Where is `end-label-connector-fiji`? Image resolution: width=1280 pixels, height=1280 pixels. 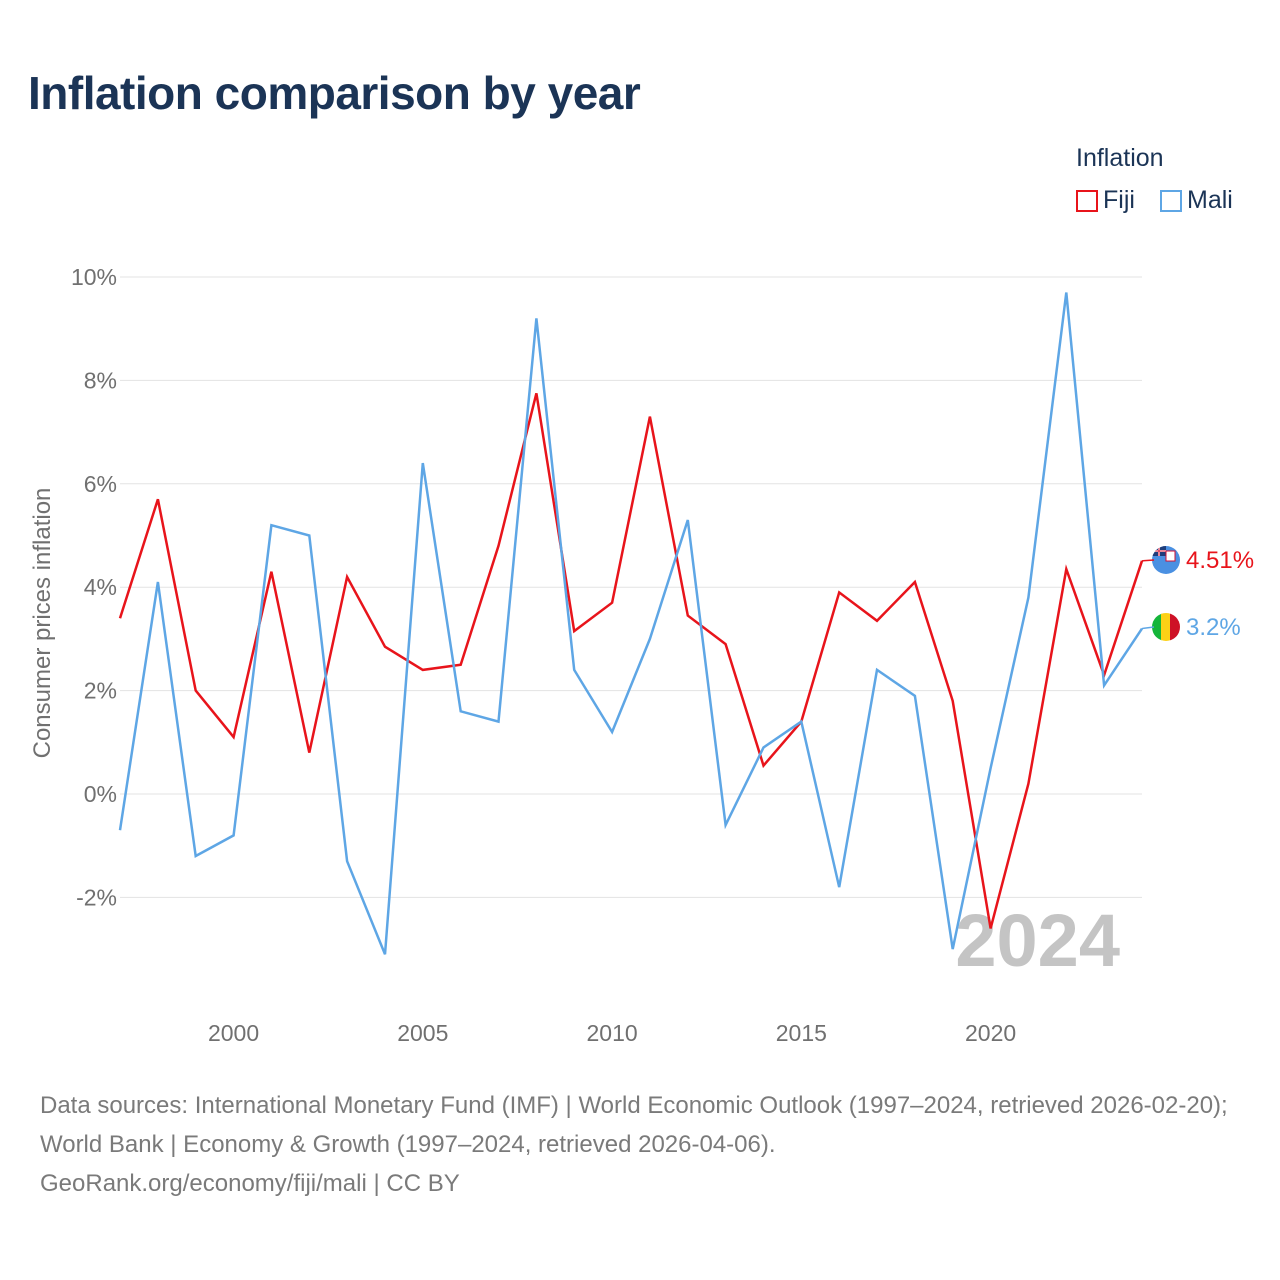
end-label-connector-fiji is located at coordinates (1148, 560).